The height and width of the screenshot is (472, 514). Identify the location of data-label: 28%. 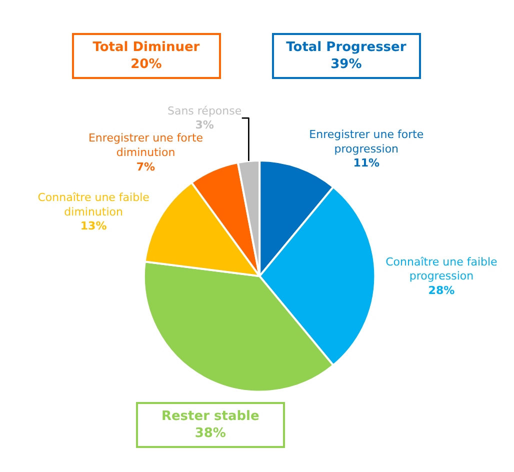
(441, 290).